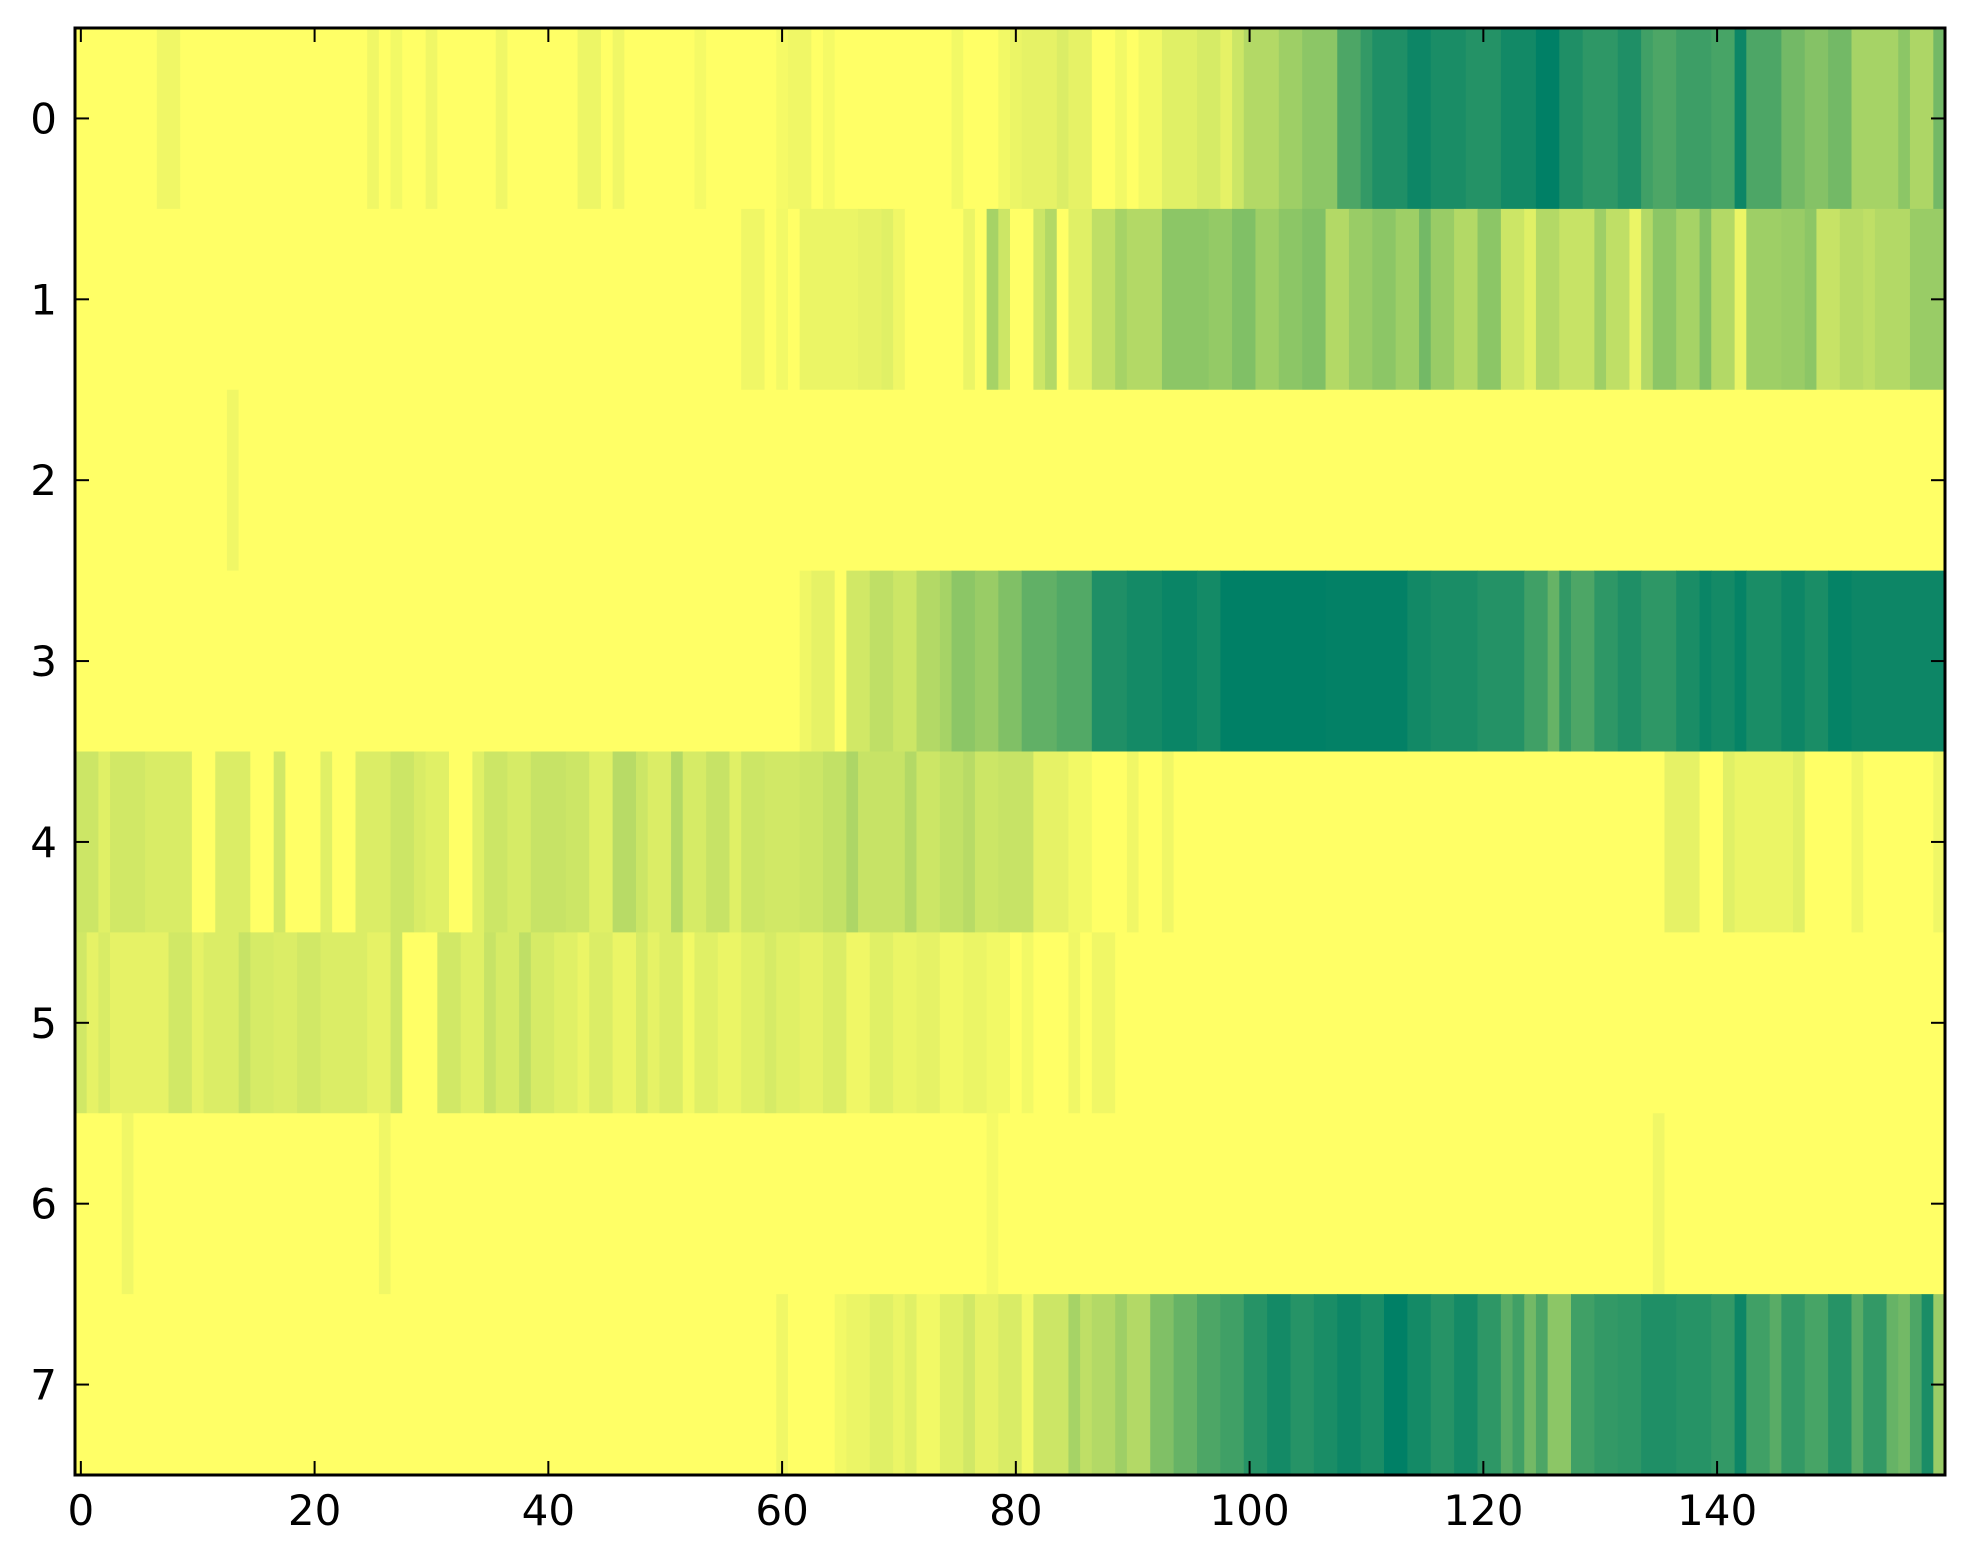 This screenshot has width=1963, height=1564. What do you see at coordinates (548, 1510) in the screenshot?
I see `x-tick-label: 40` at bounding box center [548, 1510].